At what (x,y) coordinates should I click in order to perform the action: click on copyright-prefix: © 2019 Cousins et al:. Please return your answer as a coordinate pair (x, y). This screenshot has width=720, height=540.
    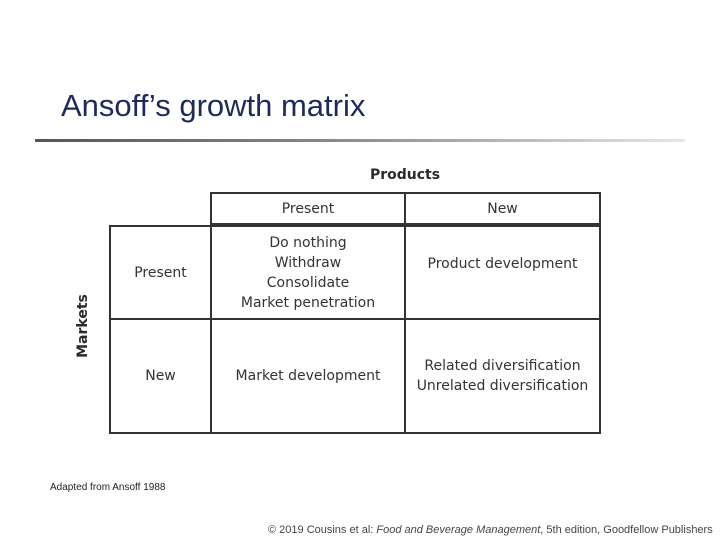
    Looking at the image, I should click on (322, 530).